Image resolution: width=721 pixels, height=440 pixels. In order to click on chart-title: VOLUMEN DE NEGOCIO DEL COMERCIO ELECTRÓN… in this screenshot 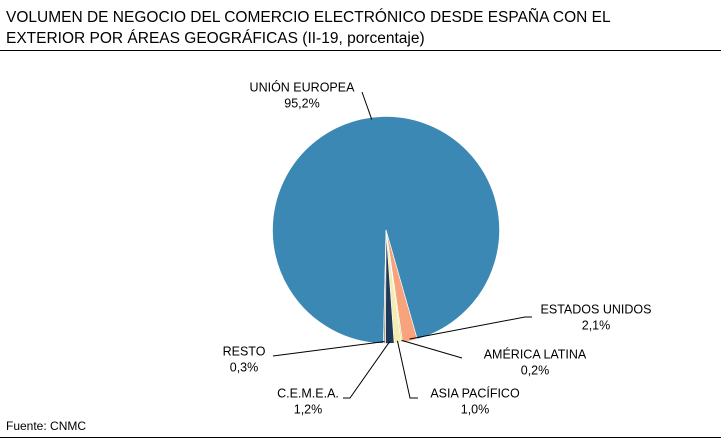, I will do `click(308, 28)`.